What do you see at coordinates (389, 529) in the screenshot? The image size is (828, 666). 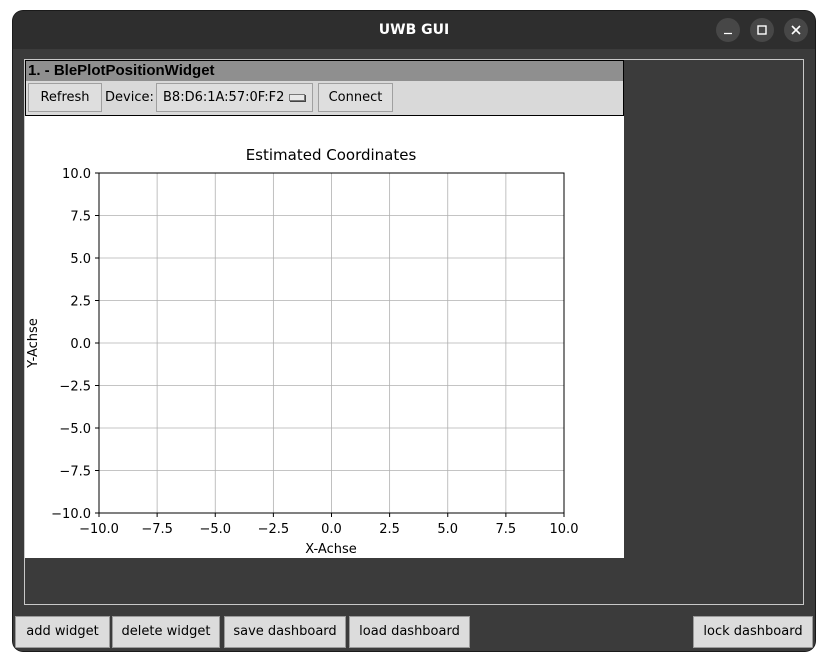 I see `x-tick-label: 2.5` at bounding box center [389, 529].